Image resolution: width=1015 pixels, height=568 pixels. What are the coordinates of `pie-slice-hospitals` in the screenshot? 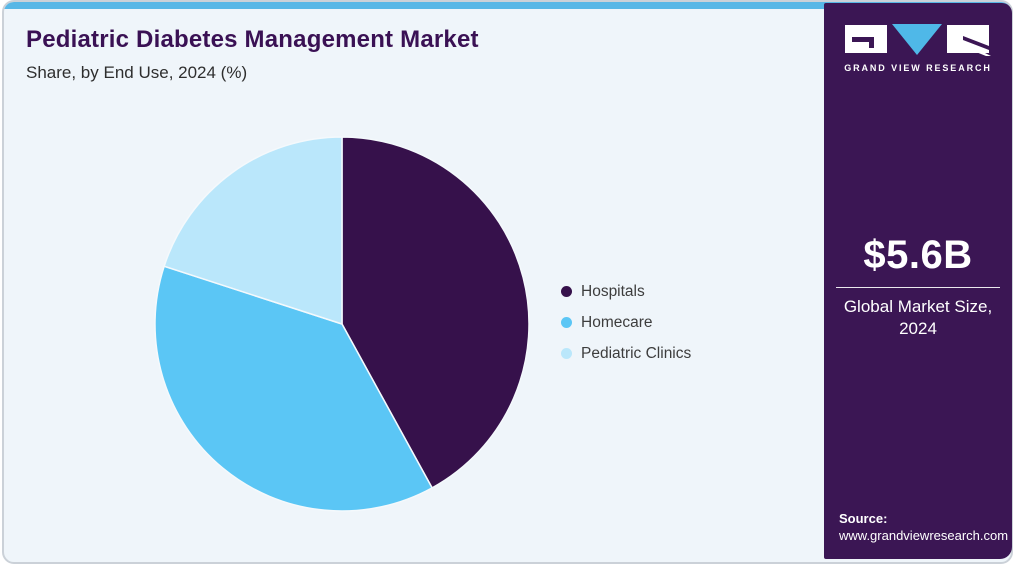 It's located at (435, 312).